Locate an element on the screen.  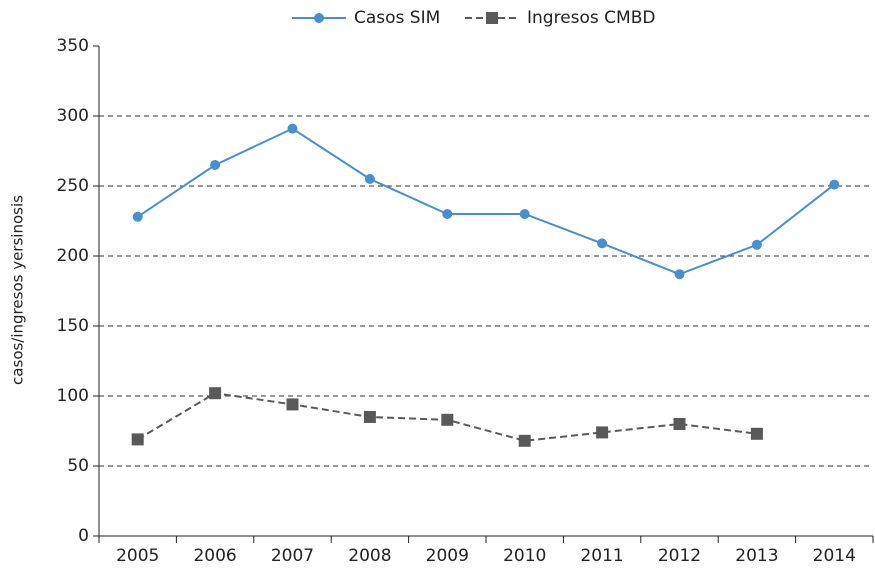
x-tick-label: 2007 is located at coordinates (292, 556).